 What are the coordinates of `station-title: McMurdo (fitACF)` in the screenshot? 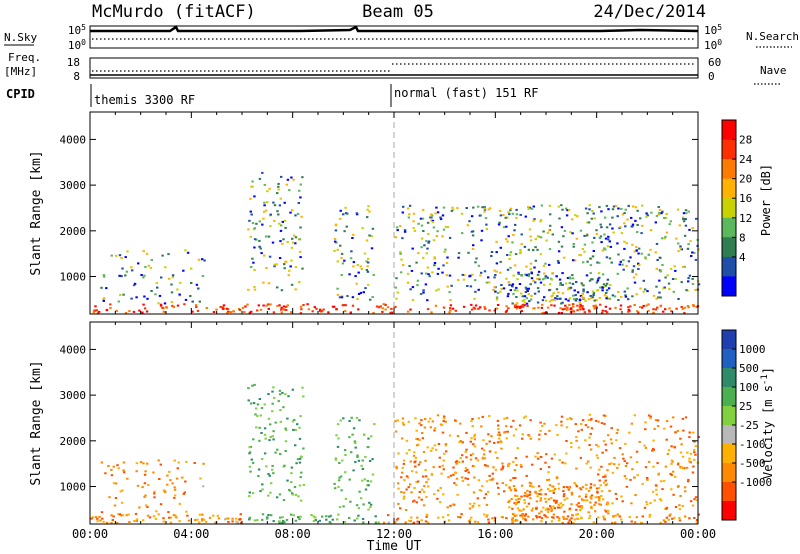 It's located at (174, 12).